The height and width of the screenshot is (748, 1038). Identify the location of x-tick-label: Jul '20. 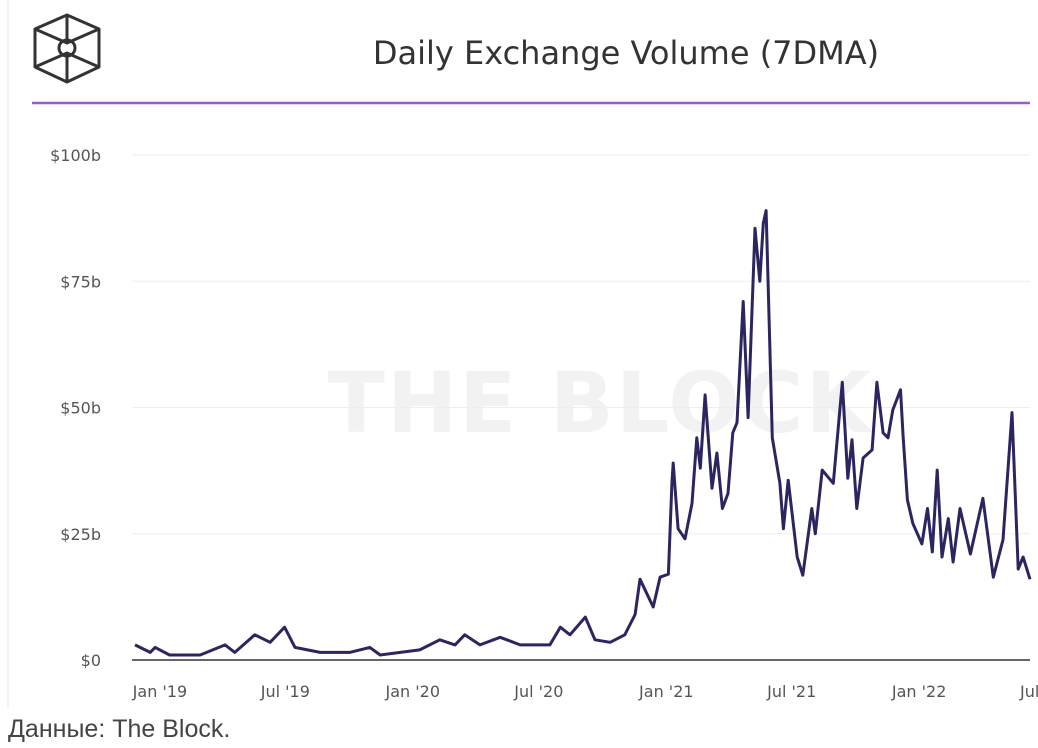
(538, 691).